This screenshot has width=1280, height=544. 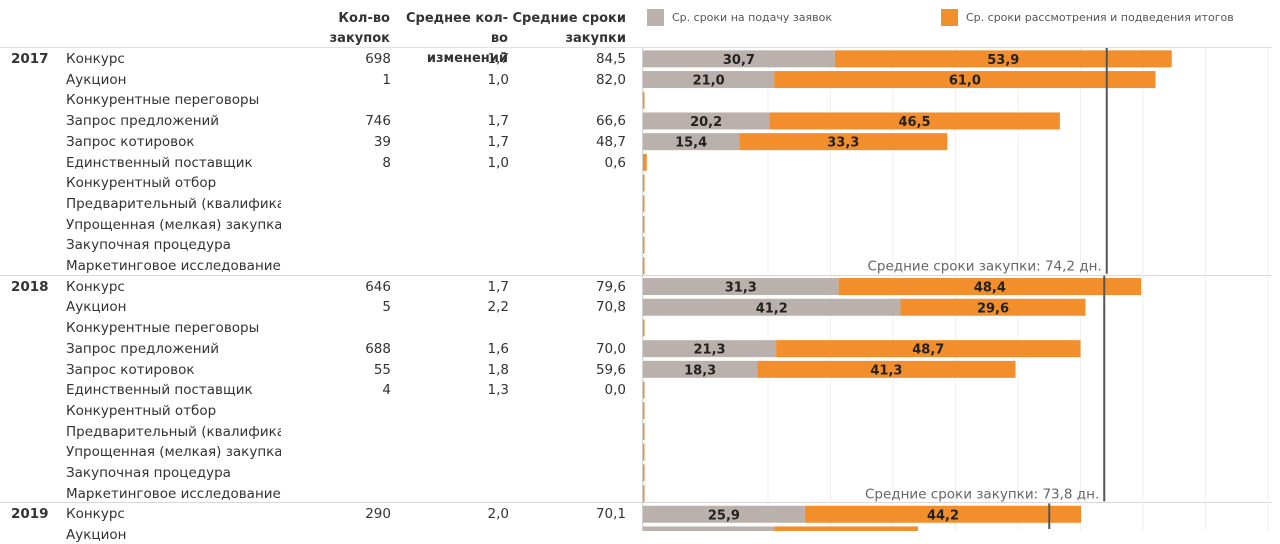 What do you see at coordinates (382, 141) in the screenshot?
I see `count-value: 39` at bounding box center [382, 141].